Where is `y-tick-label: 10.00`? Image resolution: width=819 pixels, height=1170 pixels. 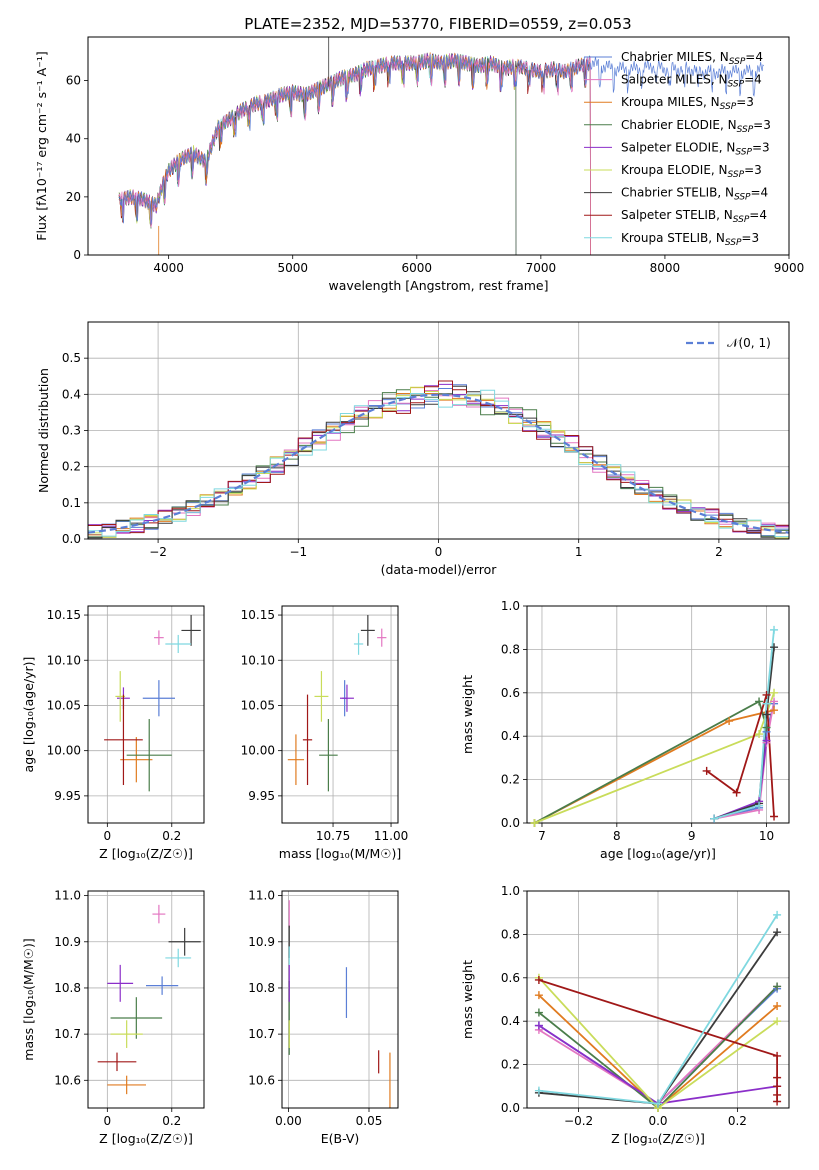 y-tick-label: 10.00 is located at coordinates (64, 751).